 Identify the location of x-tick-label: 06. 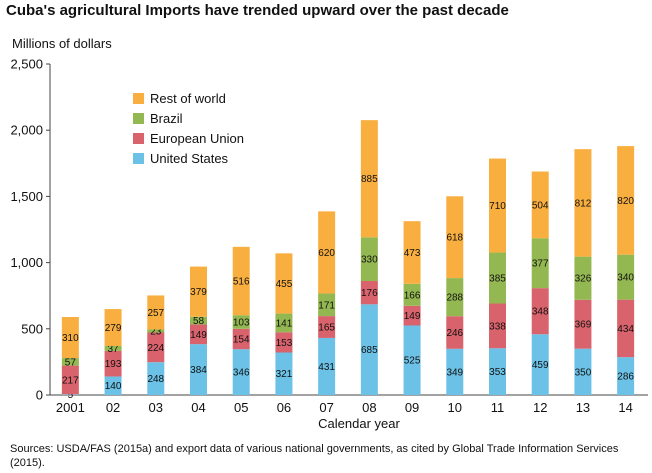
(284, 407).